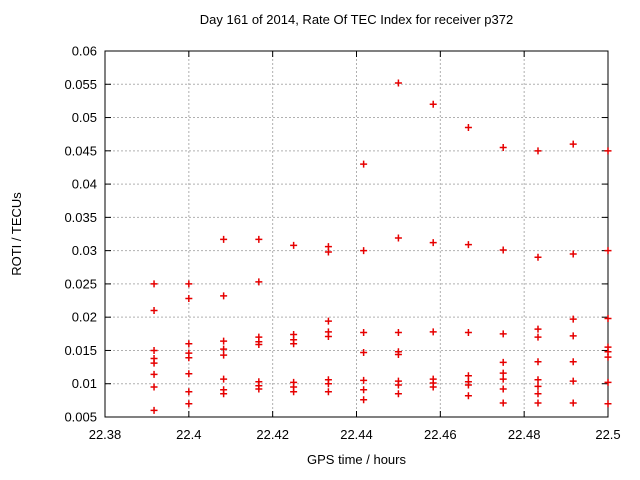 This screenshot has width=640, height=480. What do you see at coordinates (80, 417) in the screenshot?
I see `y-tick-label: 0.005` at bounding box center [80, 417].